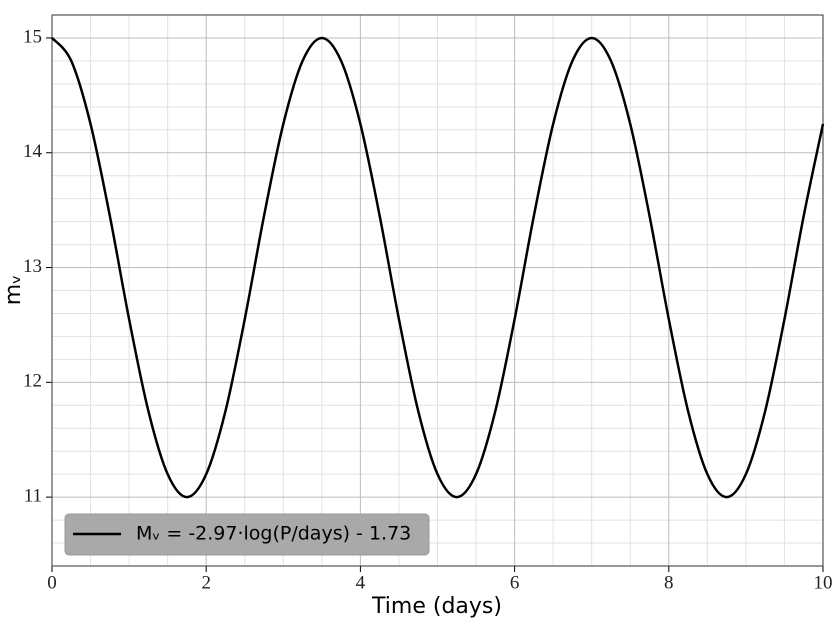  What do you see at coordinates (515, 582) in the screenshot?
I see `x-tick-label: 6` at bounding box center [515, 582].